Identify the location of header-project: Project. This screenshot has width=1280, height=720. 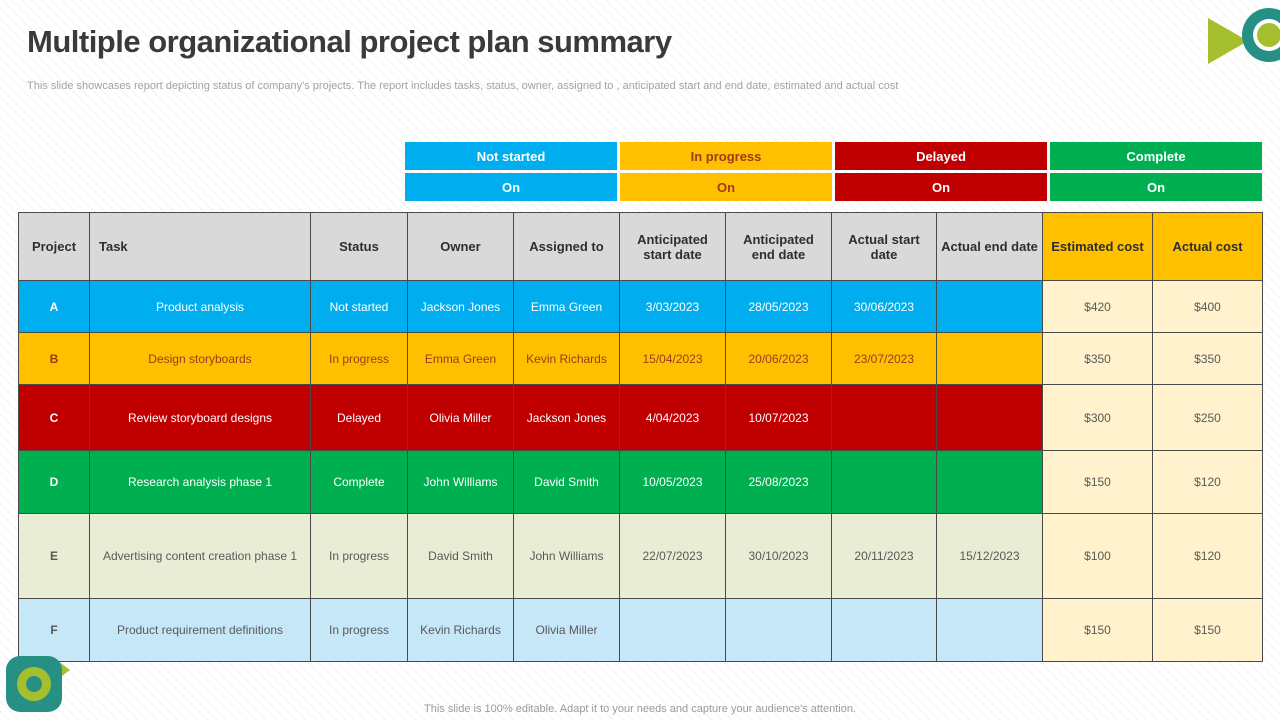
(54, 246).